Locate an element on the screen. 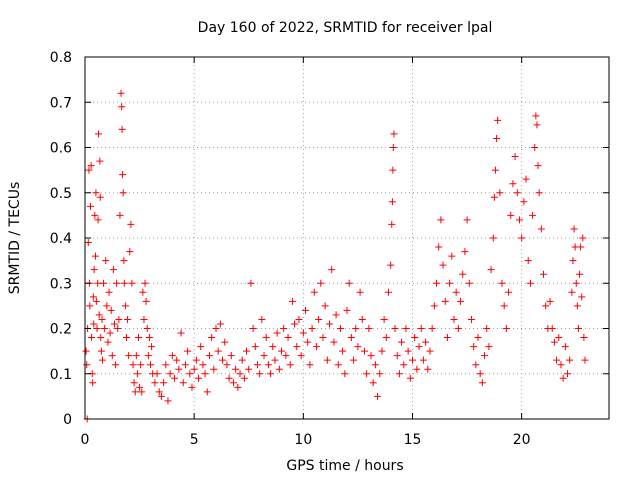 This screenshot has height=480, width=640. y-tick-label: 0.5 is located at coordinates (61, 194).